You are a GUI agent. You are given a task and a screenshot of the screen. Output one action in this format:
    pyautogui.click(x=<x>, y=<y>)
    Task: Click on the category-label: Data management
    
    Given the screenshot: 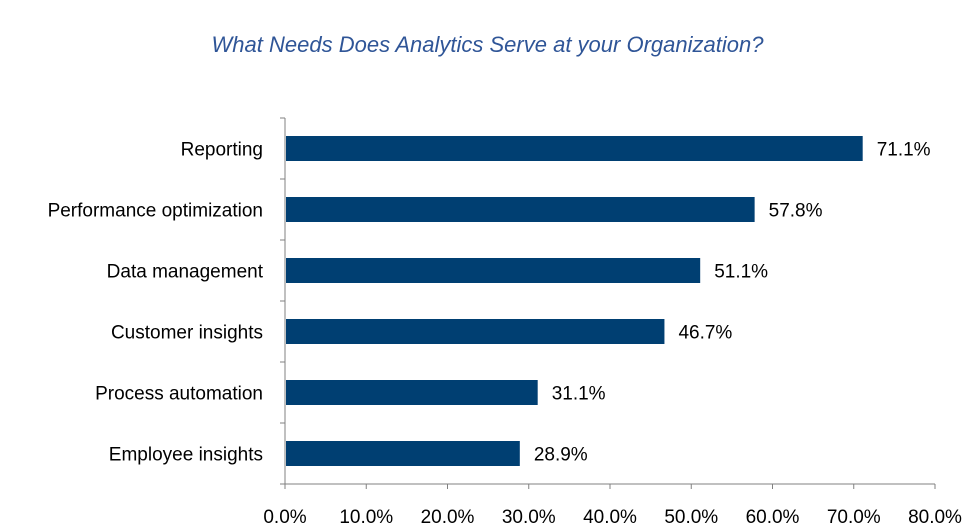 What is the action you would take?
    pyautogui.click(x=185, y=272)
    